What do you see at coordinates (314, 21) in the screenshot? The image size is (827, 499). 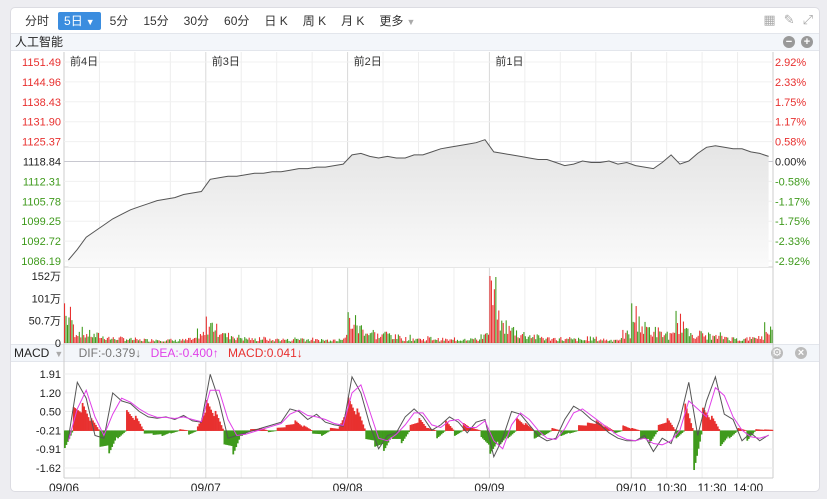 I see `period-tab: 周 K` at bounding box center [314, 21].